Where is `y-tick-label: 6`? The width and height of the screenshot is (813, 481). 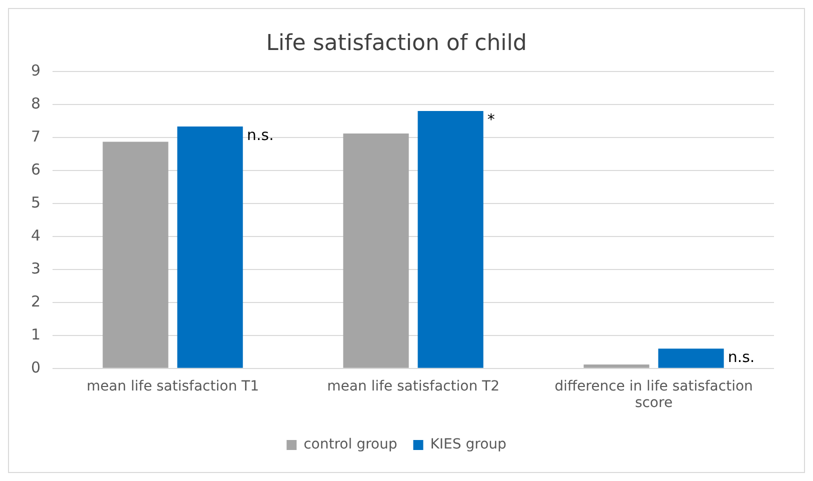
y-tick-label: 6 is located at coordinates (35, 169).